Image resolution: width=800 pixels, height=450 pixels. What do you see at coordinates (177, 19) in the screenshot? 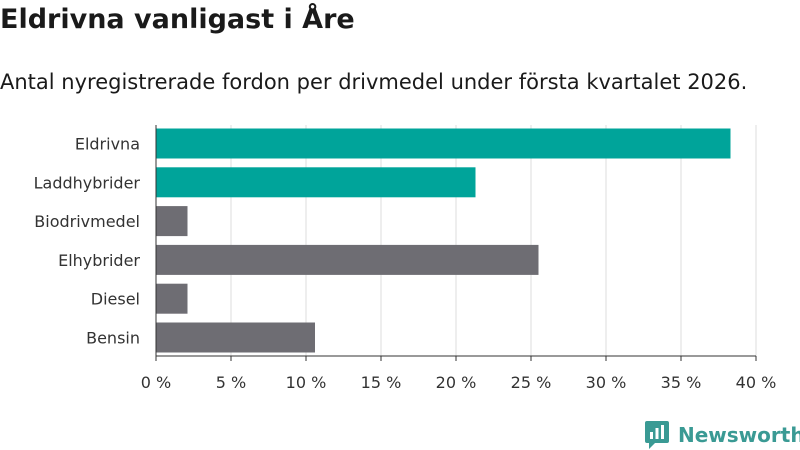
I see `chart-title: Eldrivna vanligast i Åre` at bounding box center [177, 19].